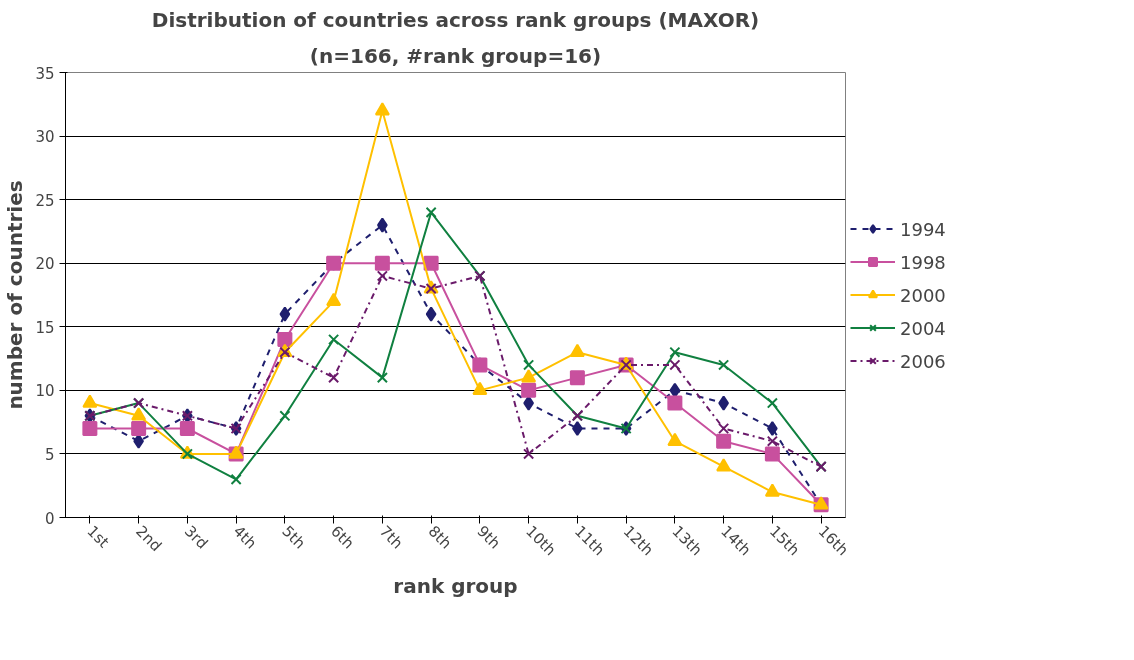 This screenshot has height=660, width=1134. What do you see at coordinates (45, 391) in the screenshot?
I see `y-tick-label: 10` at bounding box center [45, 391].